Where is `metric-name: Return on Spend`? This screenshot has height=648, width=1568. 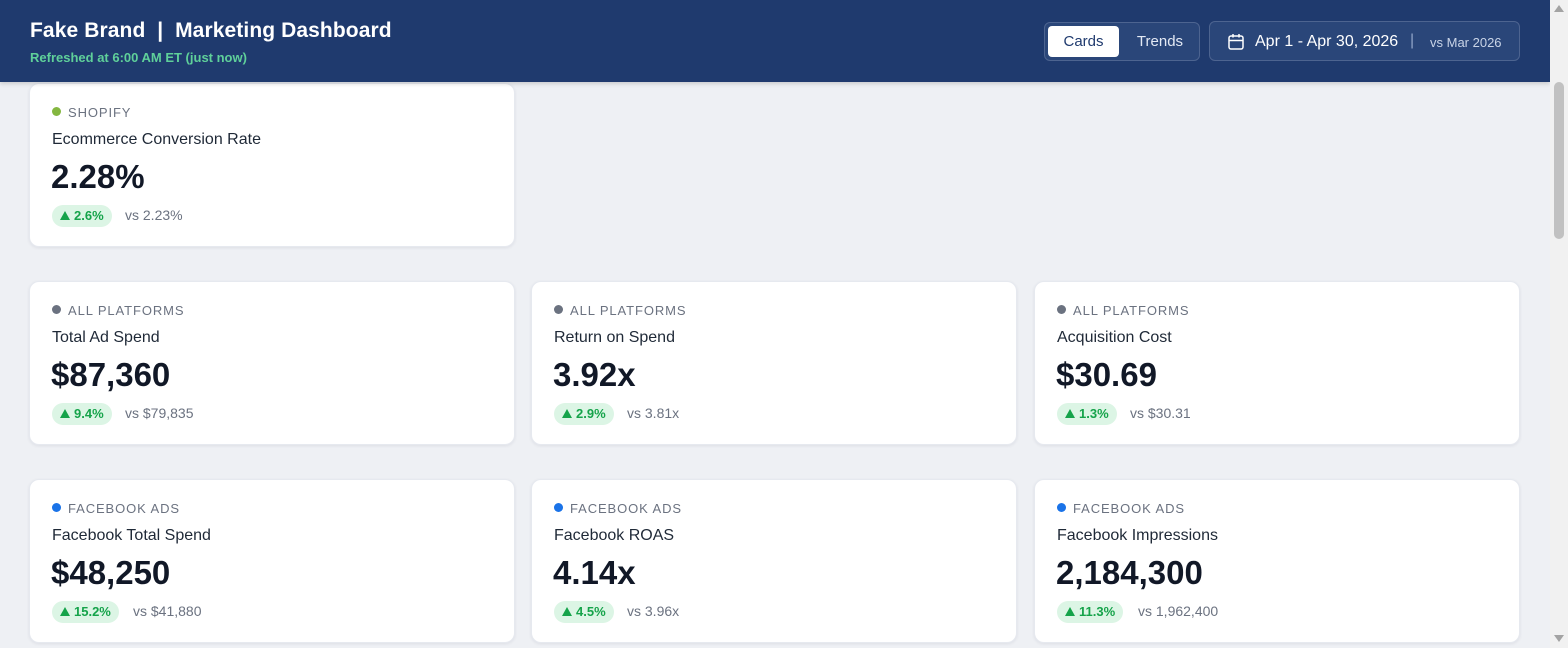
metric-name: Return on Spend is located at coordinates (614, 337).